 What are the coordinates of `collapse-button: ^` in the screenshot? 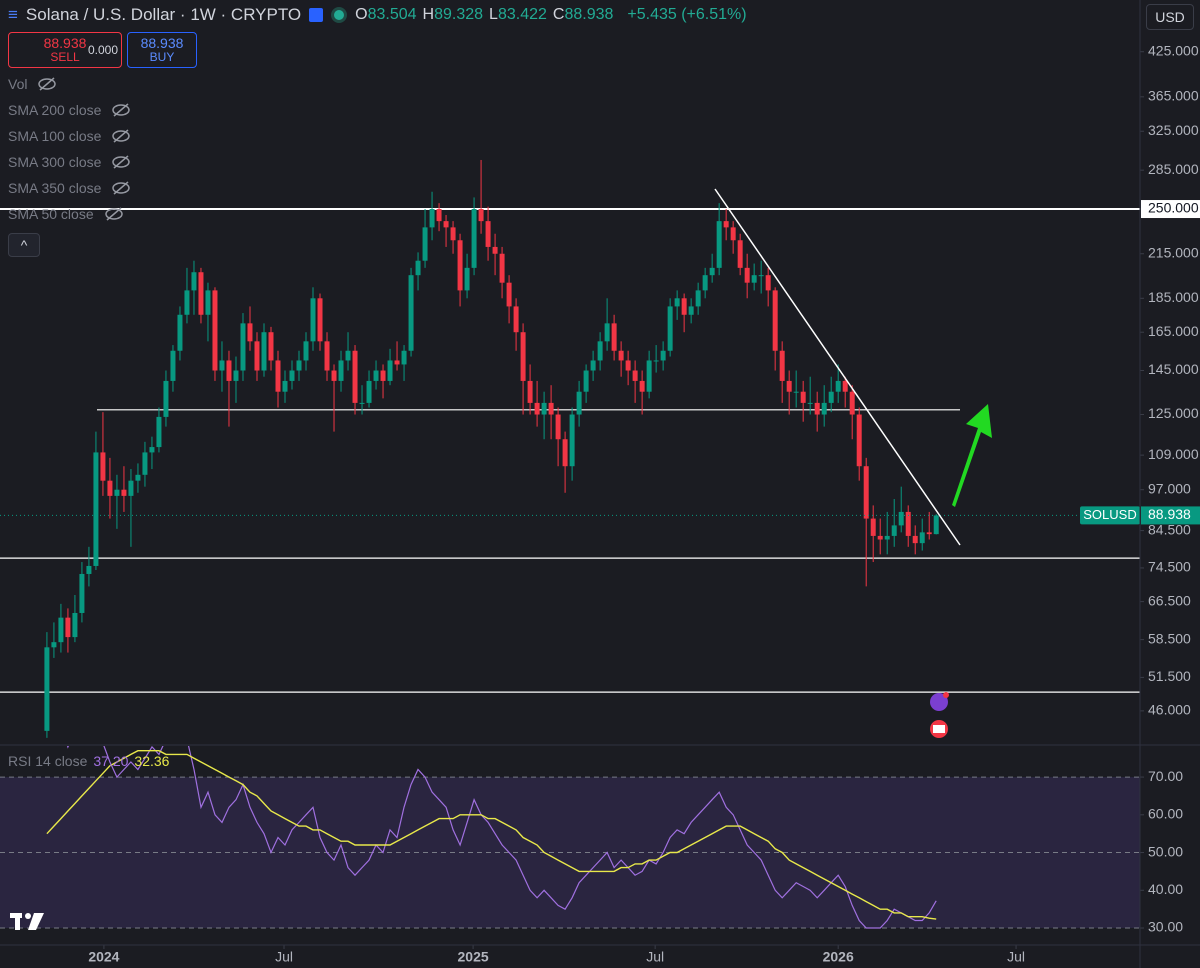 It's located at (24, 245).